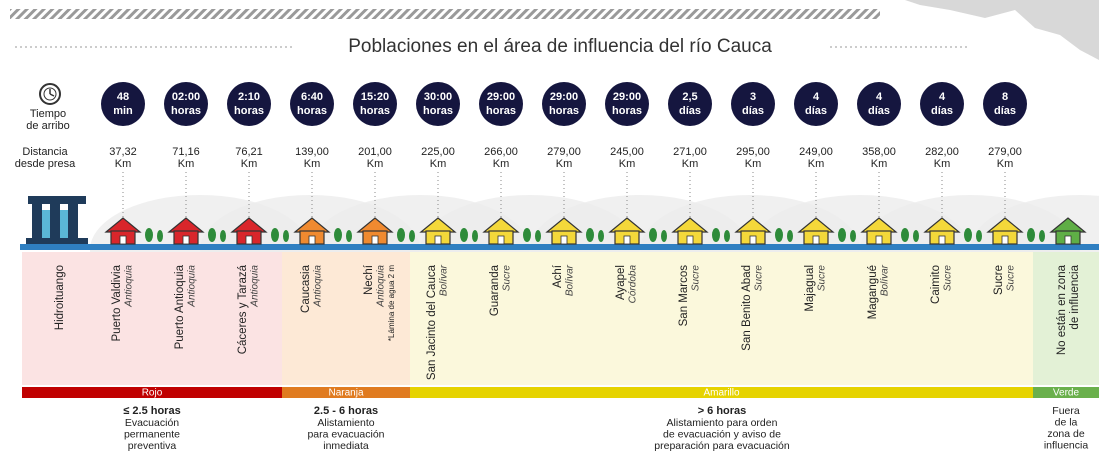  I want to click on zone-description: inmediata, so click(346, 446).